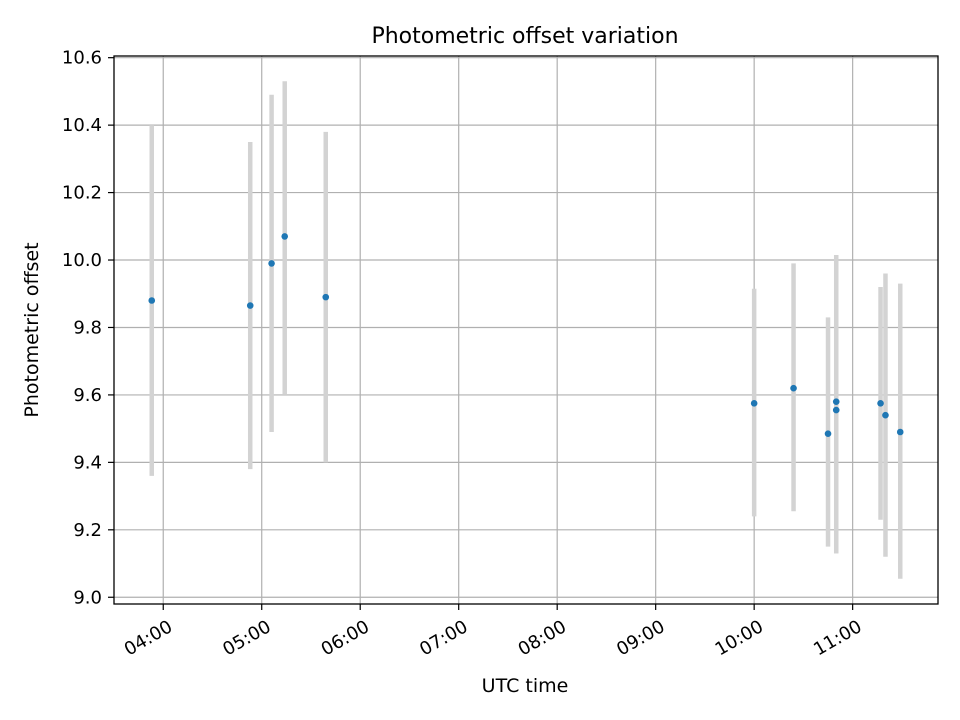 The width and height of the screenshot is (960, 720). Describe the element at coordinates (82, 193) in the screenshot. I see `y-tick-label: 10.2` at that location.